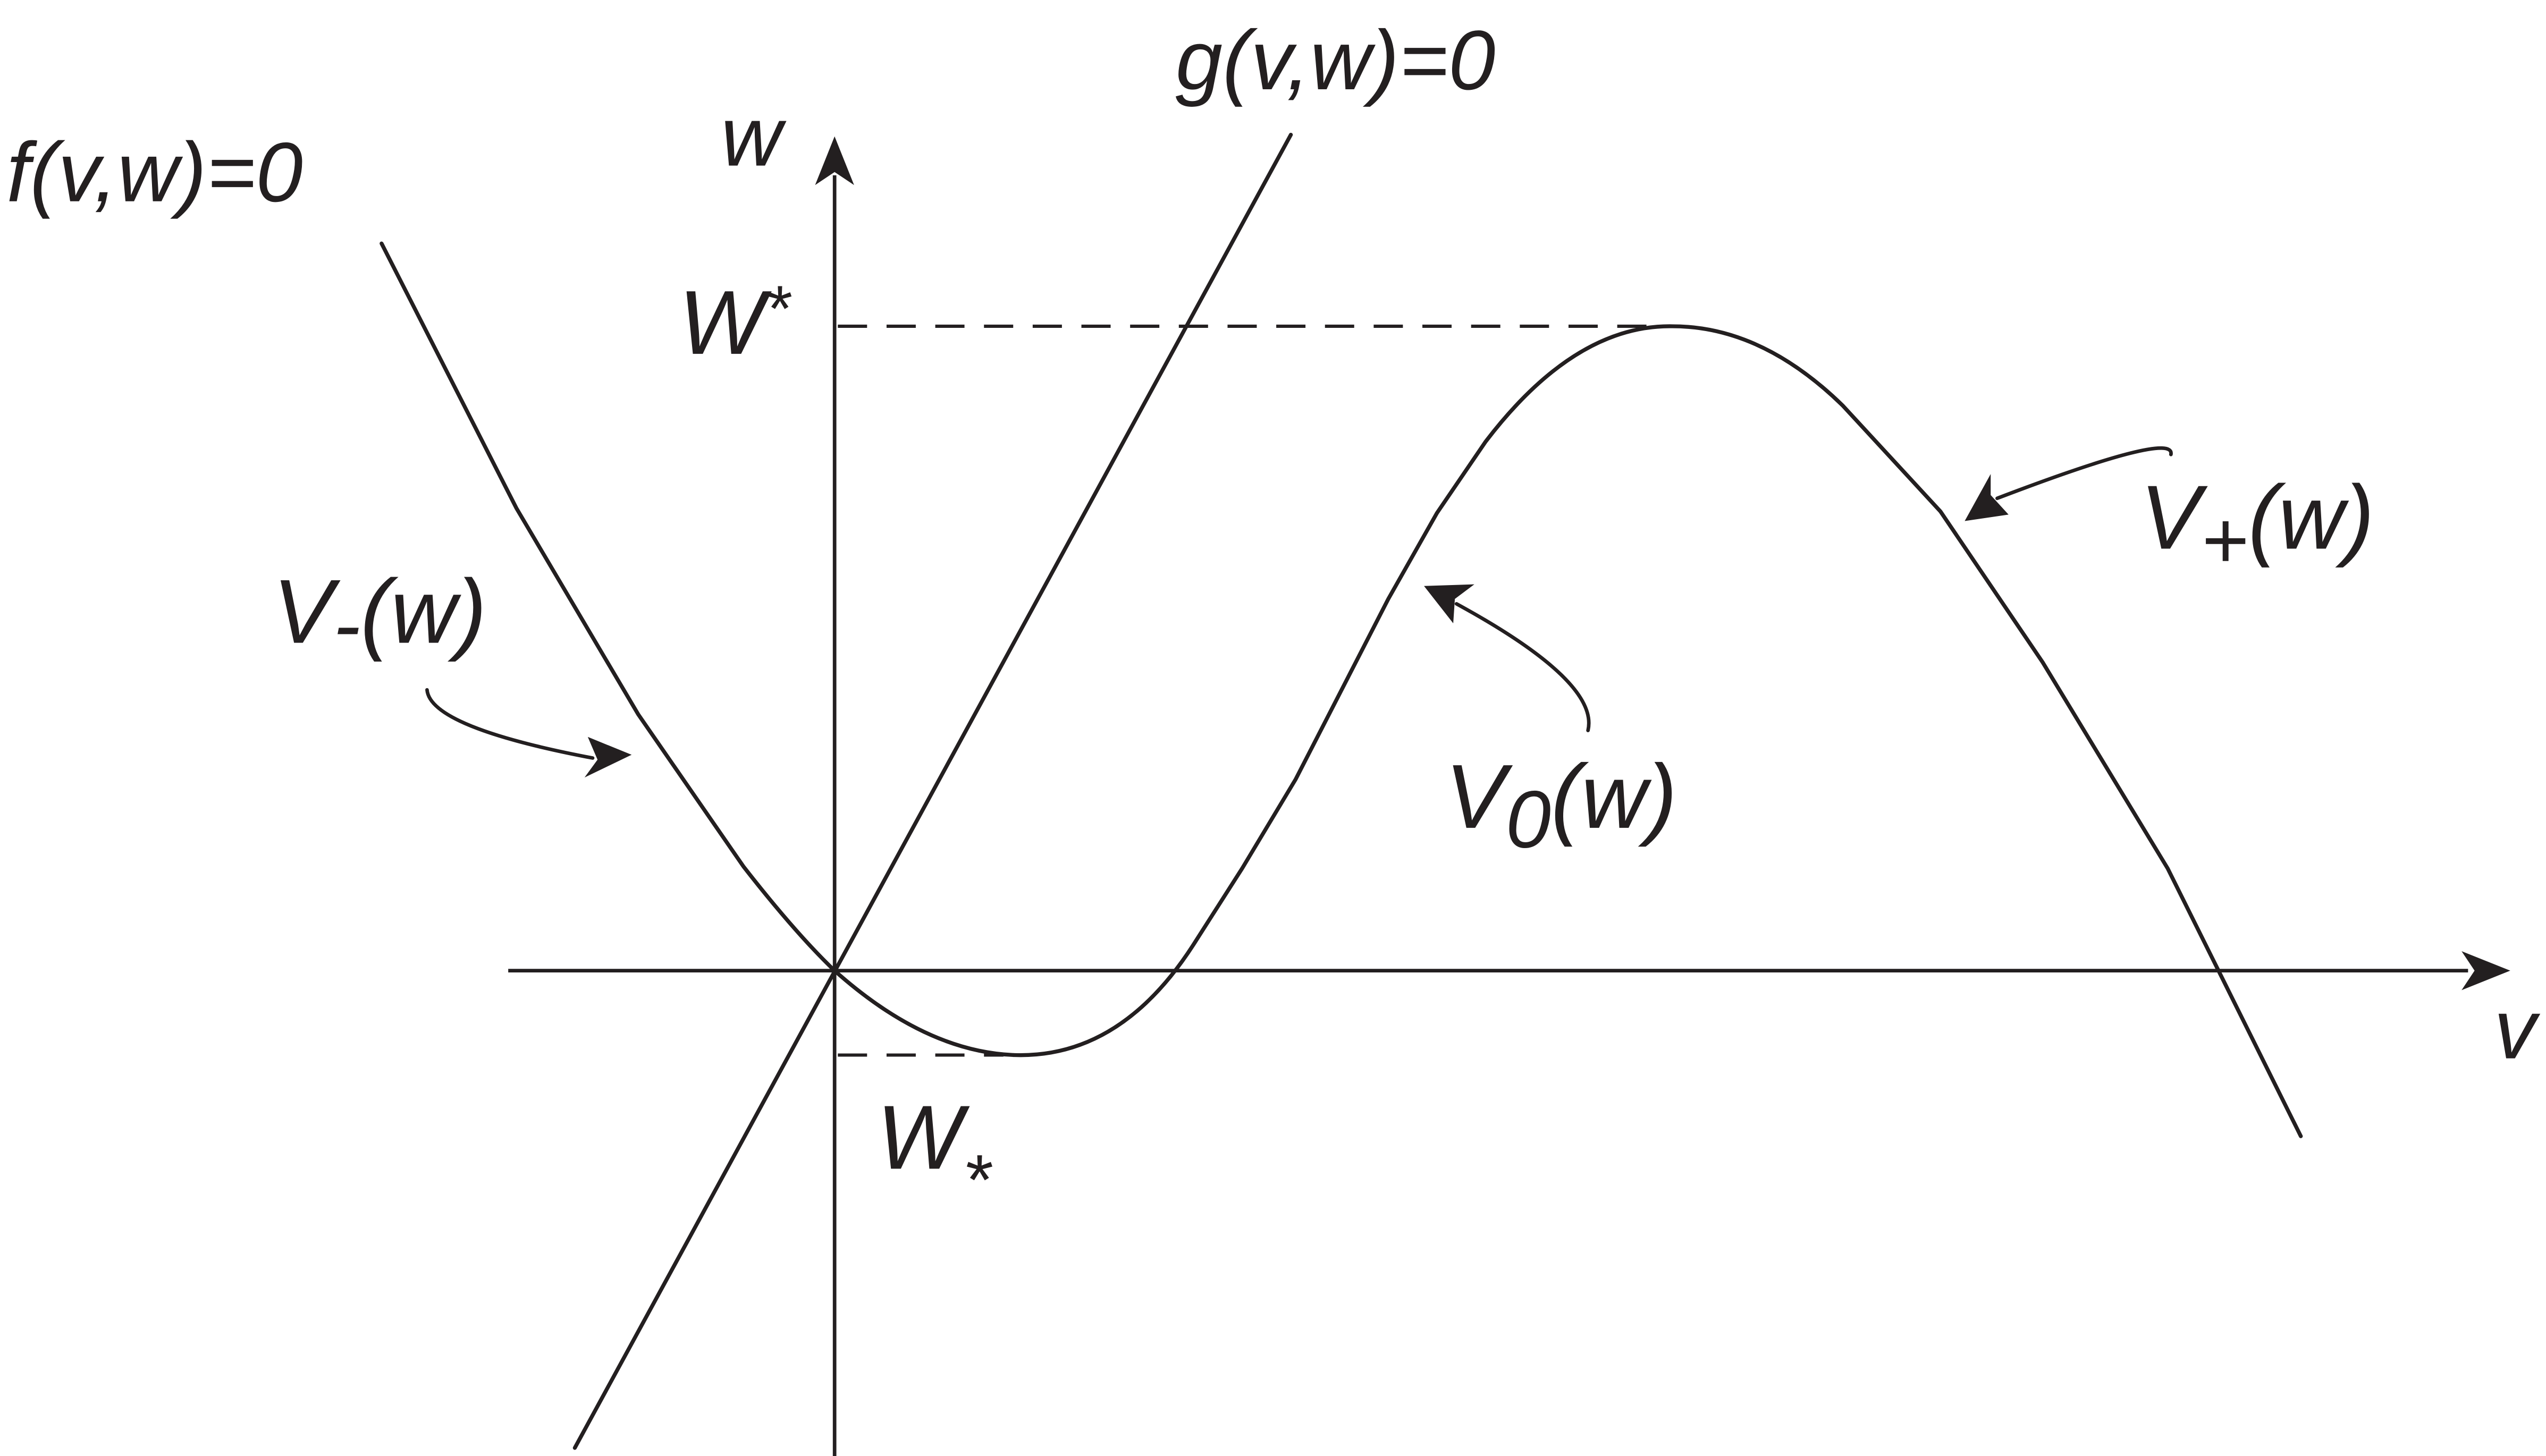 Image resolution: width=2546 pixels, height=1456 pixels. Describe the element at coordinates (154, 172) in the screenshot. I see `f-nullcline-label: f(v,w)=0` at that location.